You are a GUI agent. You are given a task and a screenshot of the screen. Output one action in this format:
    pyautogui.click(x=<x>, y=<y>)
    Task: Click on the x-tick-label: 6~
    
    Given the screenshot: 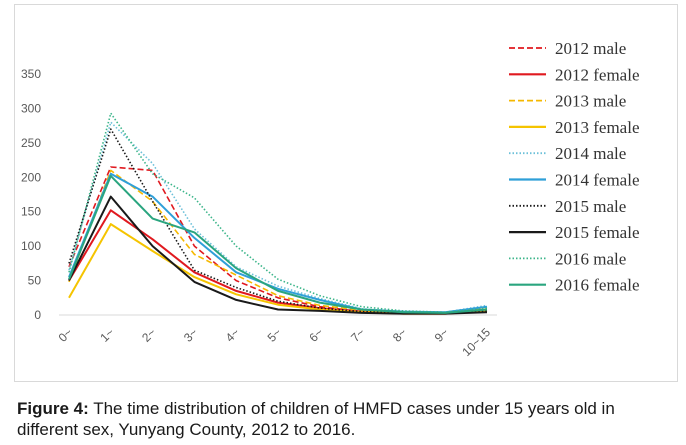 What is the action you would take?
    pyautogui.click(x=316, y=335)
    